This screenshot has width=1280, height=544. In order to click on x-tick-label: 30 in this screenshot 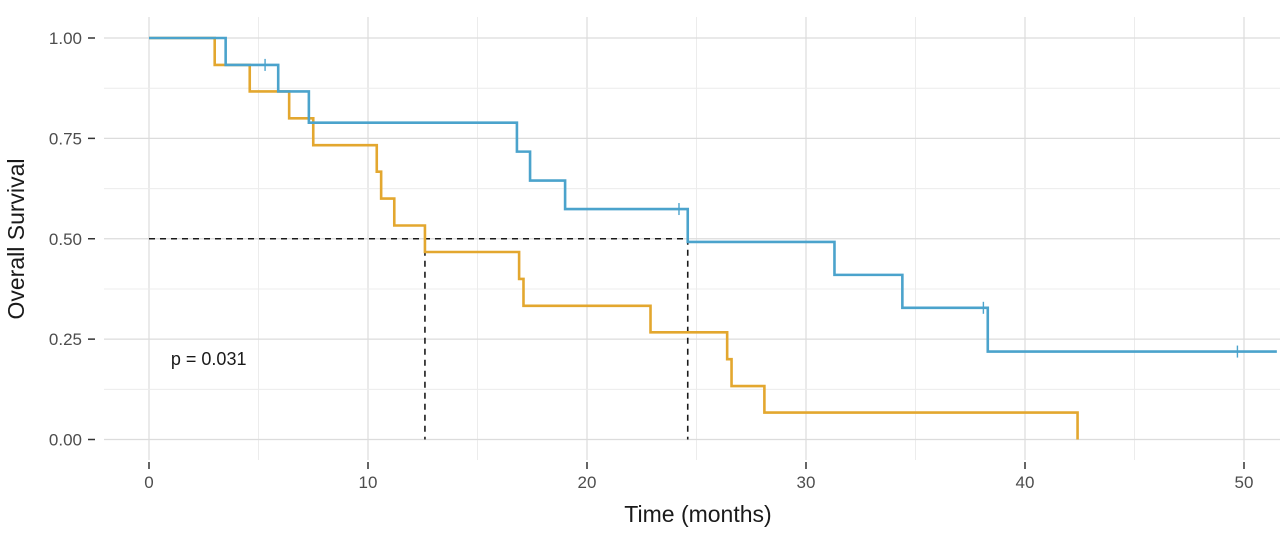, I will do `click(806, 482)`.